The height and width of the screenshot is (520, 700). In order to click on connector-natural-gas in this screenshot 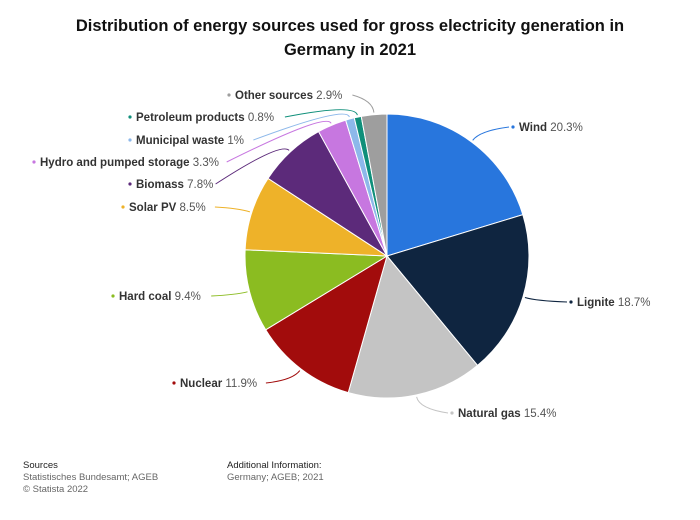, I will do `click(432, 405)`.